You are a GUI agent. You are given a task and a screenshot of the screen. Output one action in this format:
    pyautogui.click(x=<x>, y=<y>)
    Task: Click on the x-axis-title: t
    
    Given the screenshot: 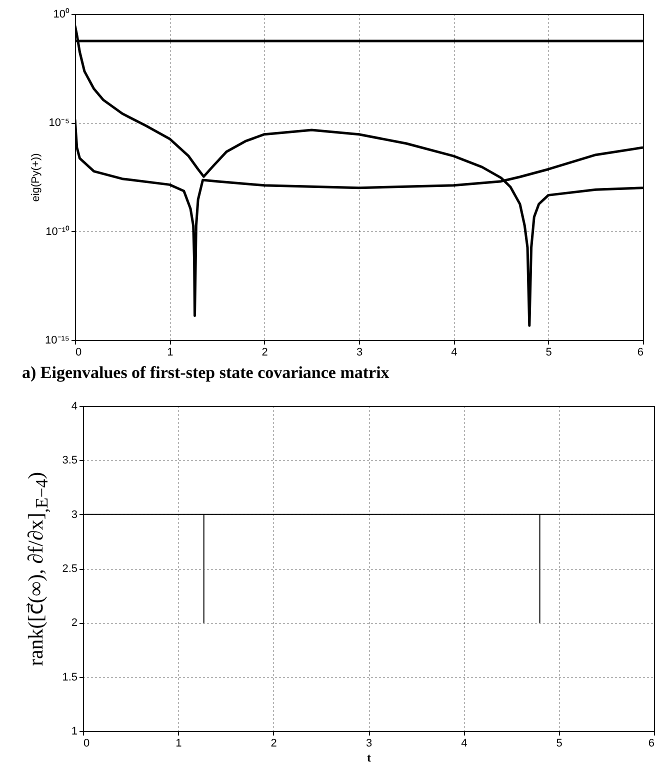 What is the action you would take?
    pyautogui.click(x=369, y=757)
    